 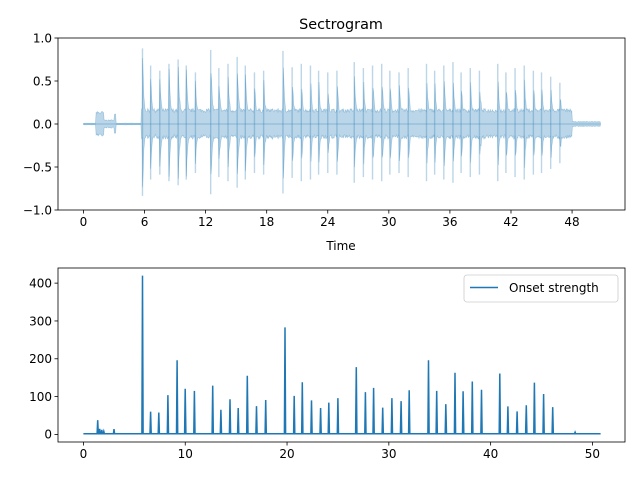 I want to click on waveform-y-tick-label: 1.0, so click(x=42, y=38).